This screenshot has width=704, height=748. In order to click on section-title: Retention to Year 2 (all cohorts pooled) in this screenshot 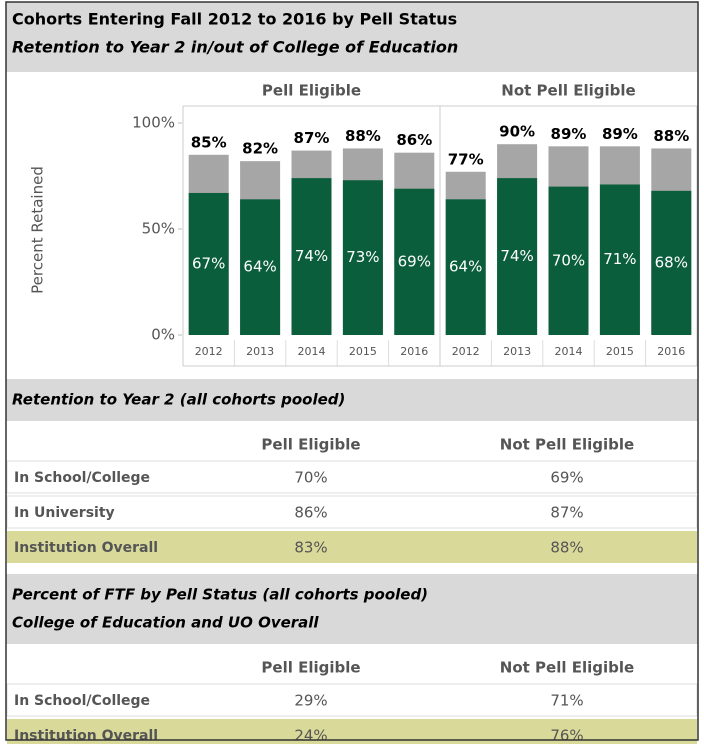, I will do `click(178, 400)`.